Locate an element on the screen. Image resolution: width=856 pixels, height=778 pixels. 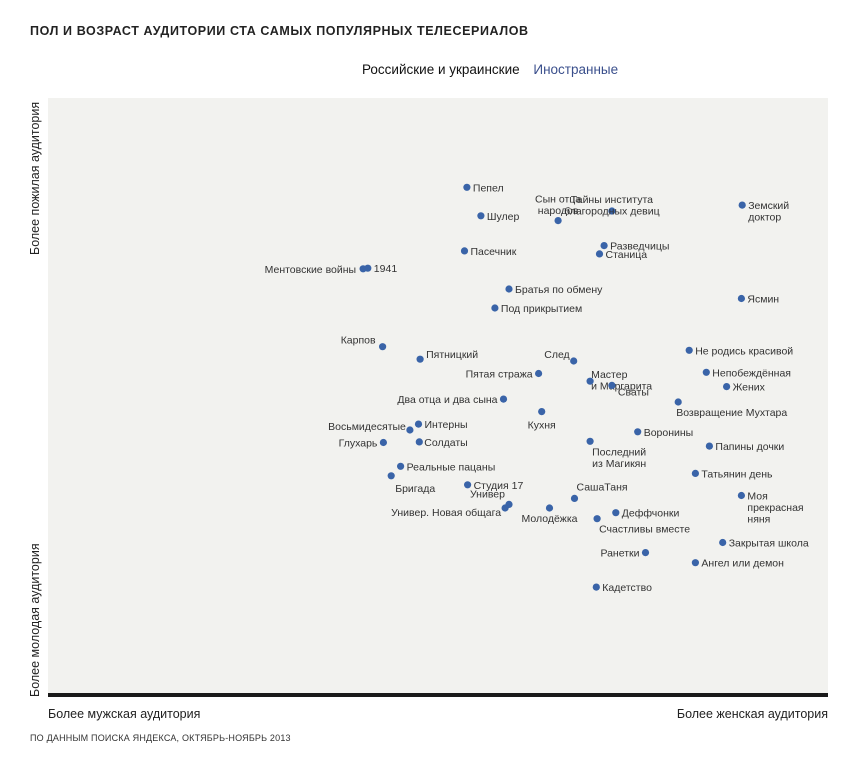
series-point: Татьянин день is located at coordinates (732, 474).